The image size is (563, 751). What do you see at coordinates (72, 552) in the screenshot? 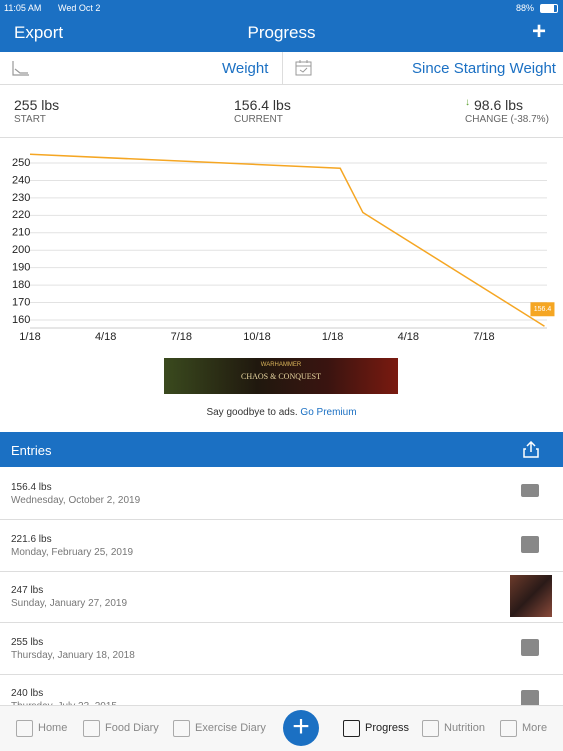
I see `entry-date: Monday, February 25, 2019` at bounding box center [72, 552].